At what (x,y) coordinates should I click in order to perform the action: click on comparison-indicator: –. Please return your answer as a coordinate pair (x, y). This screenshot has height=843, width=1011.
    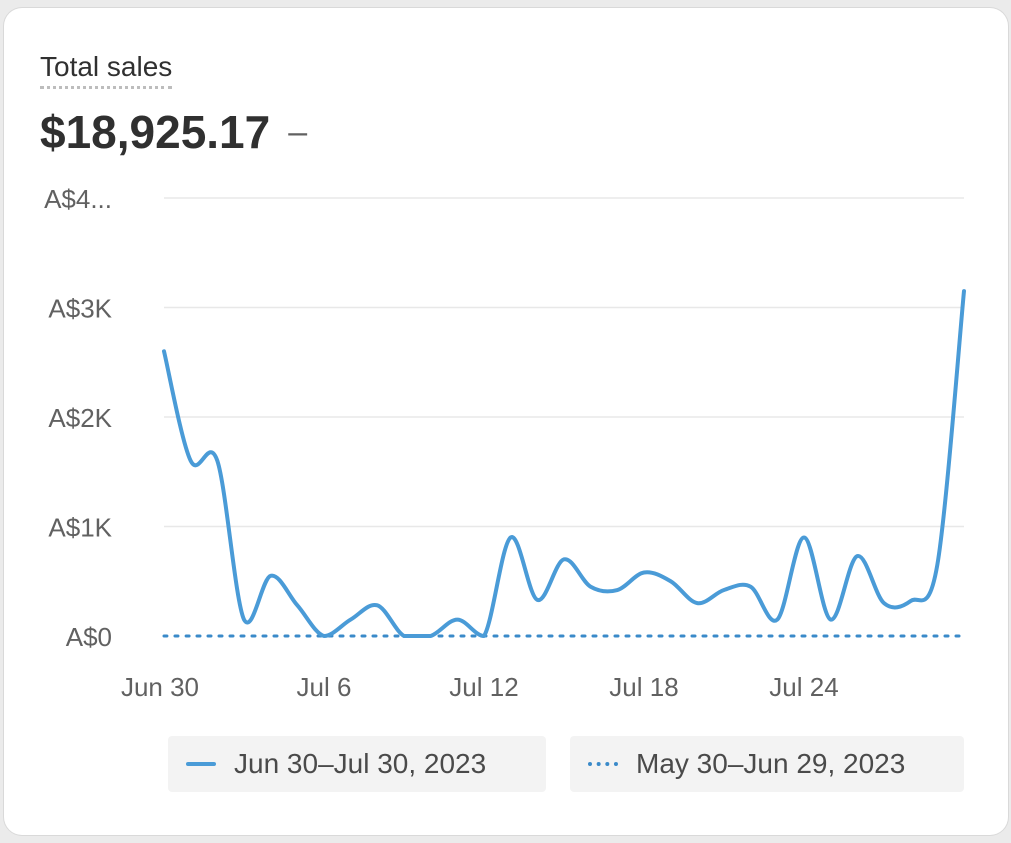
    Looking at the image, I should click on (298, 132).